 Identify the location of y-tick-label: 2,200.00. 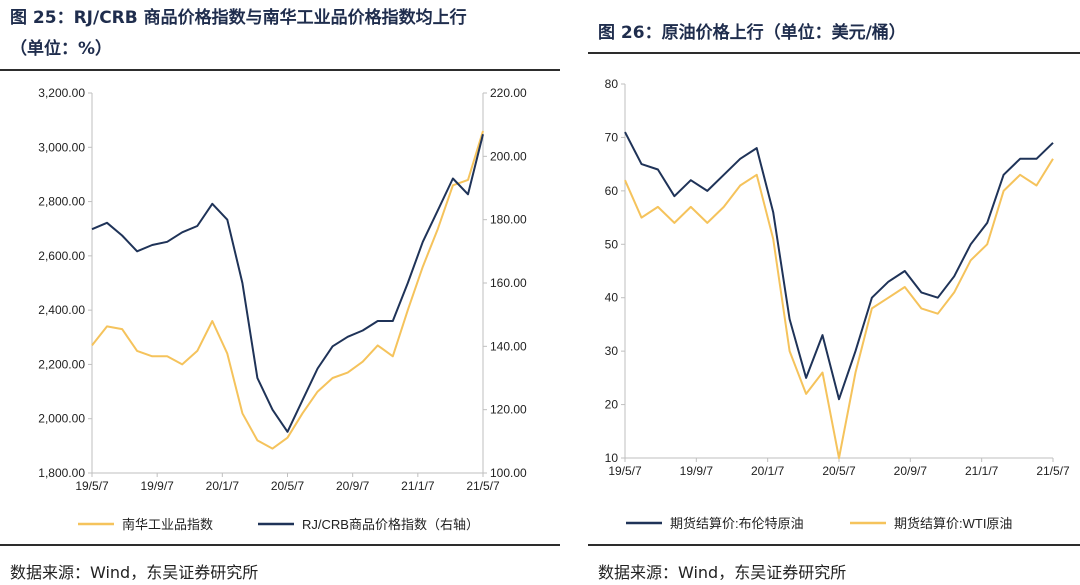
(61, 364).